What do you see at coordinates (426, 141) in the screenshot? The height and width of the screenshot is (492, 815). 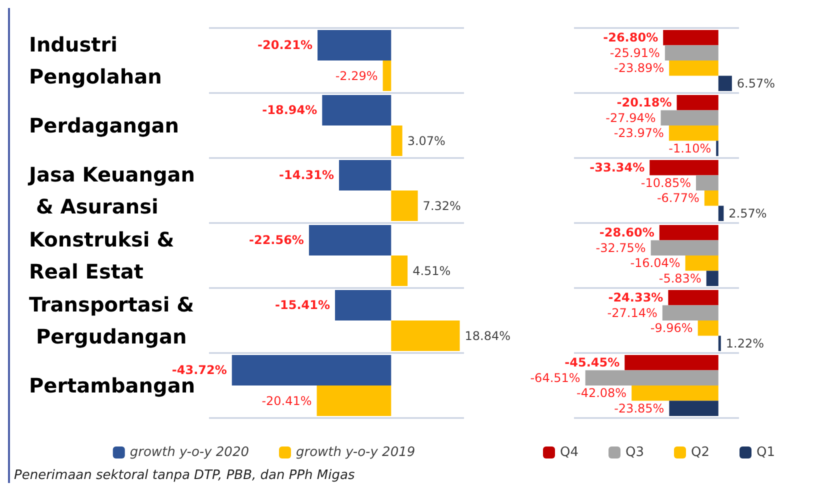 I see `data-label: 3.07%` at bounding box center [426, 141].